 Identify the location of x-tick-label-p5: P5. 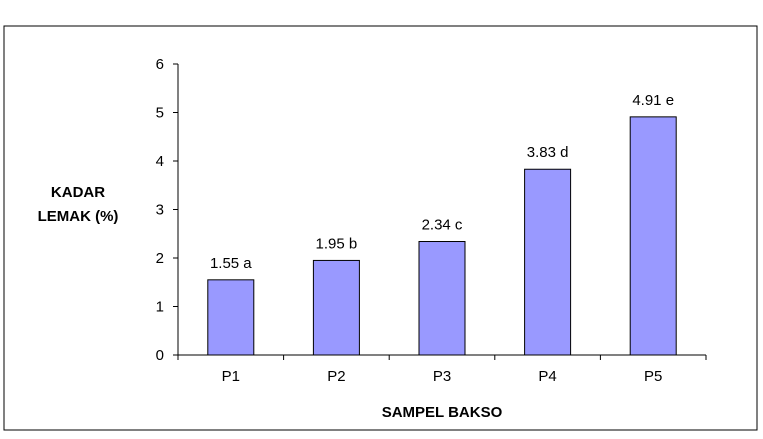
(653, 376).